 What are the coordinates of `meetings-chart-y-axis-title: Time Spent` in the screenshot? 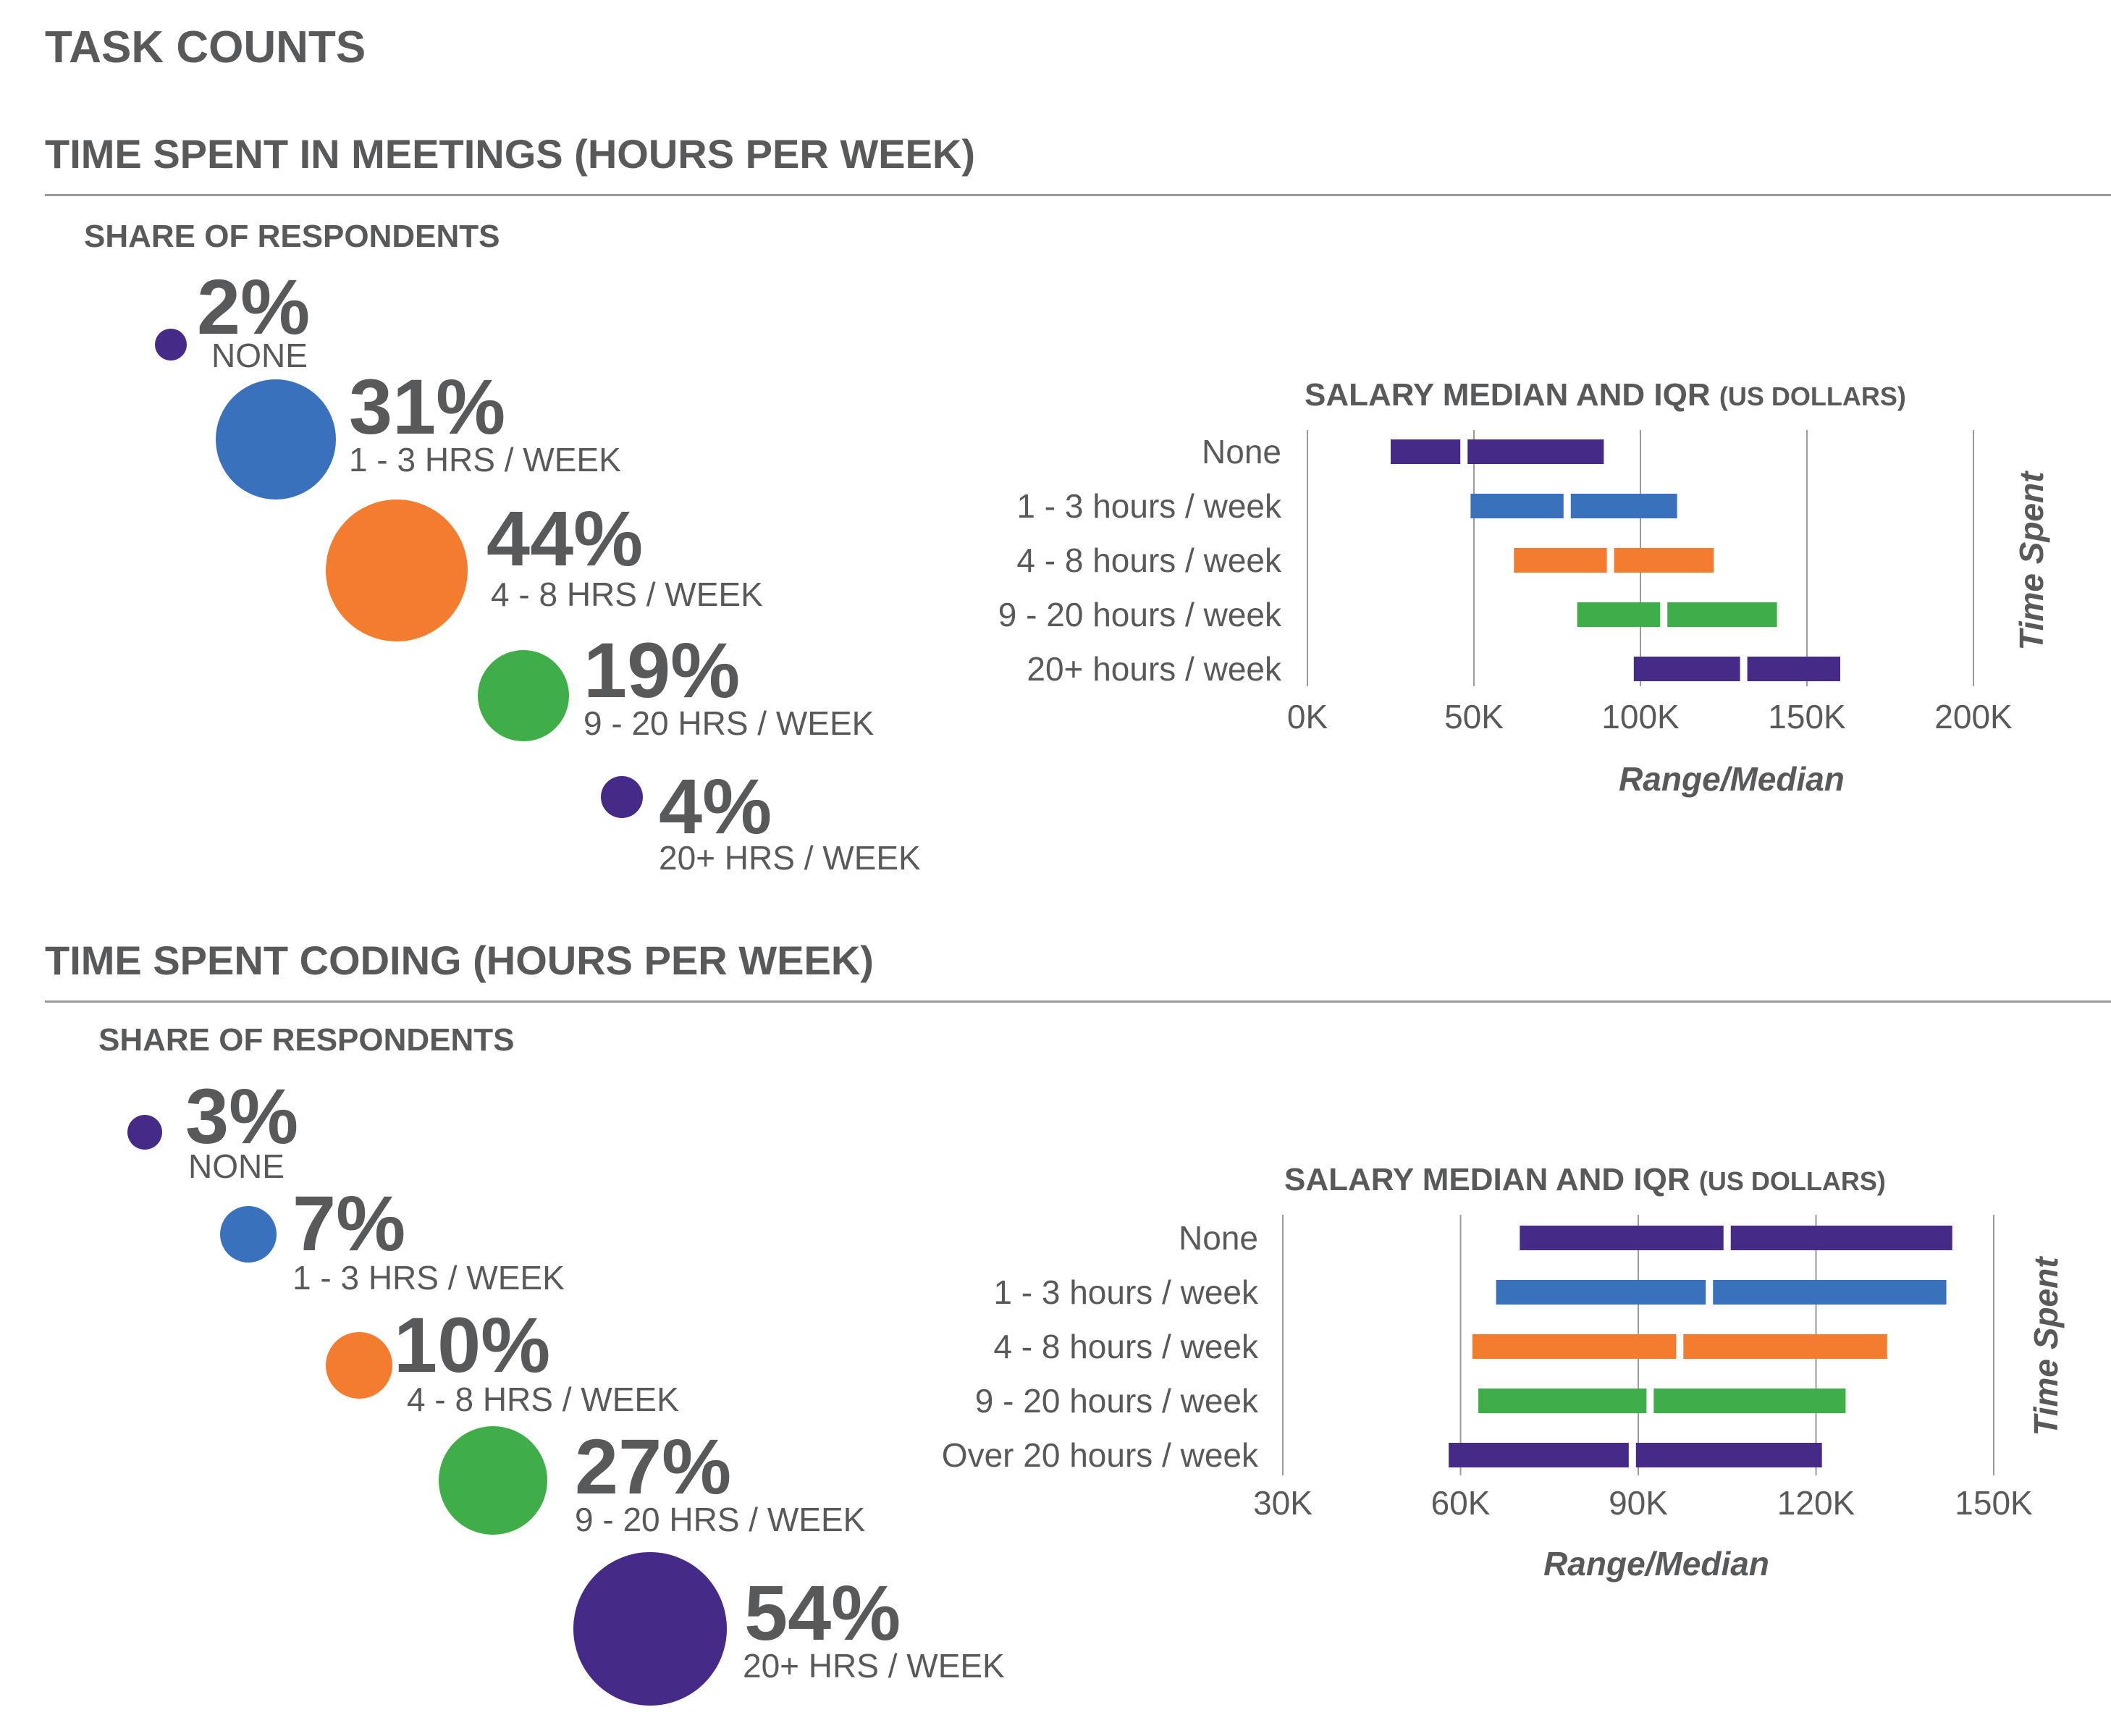 It's located at (2031, 561).